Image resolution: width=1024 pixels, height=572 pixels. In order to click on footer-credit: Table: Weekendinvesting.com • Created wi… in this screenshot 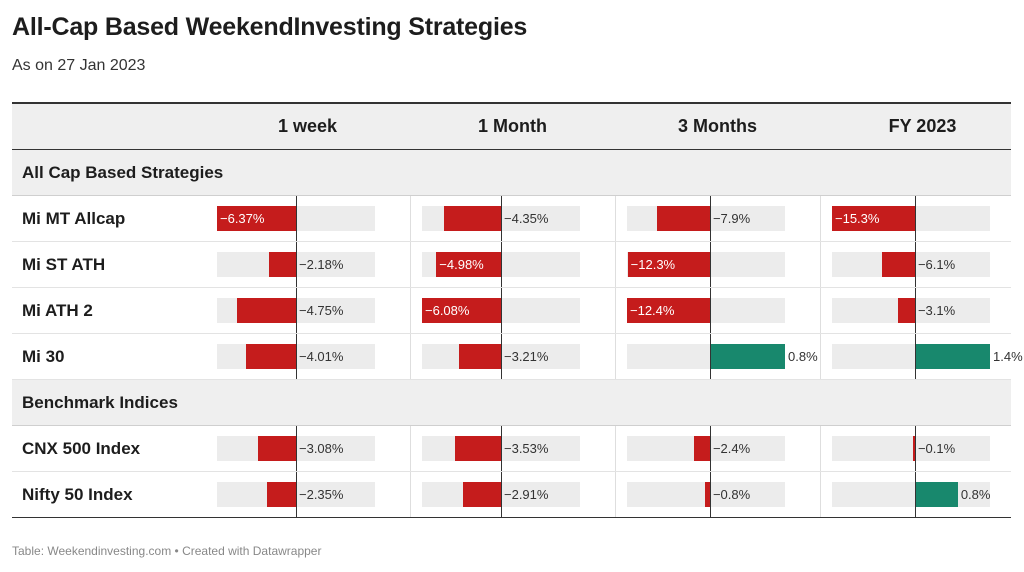, I will do `click(167, 551)`.